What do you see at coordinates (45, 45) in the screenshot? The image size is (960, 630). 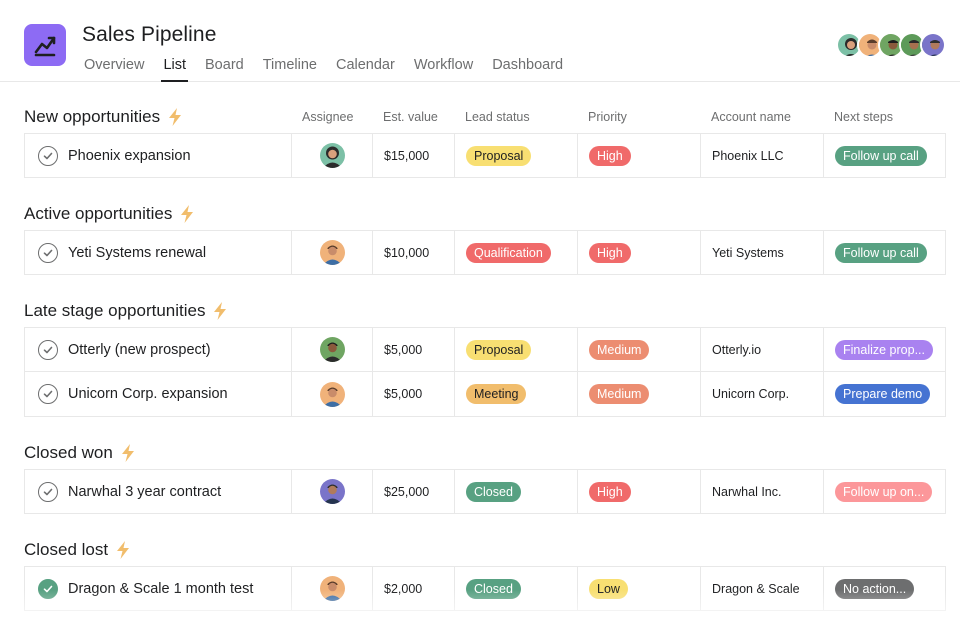 I see `chart-line-icon` at bounding box center [45, 45].